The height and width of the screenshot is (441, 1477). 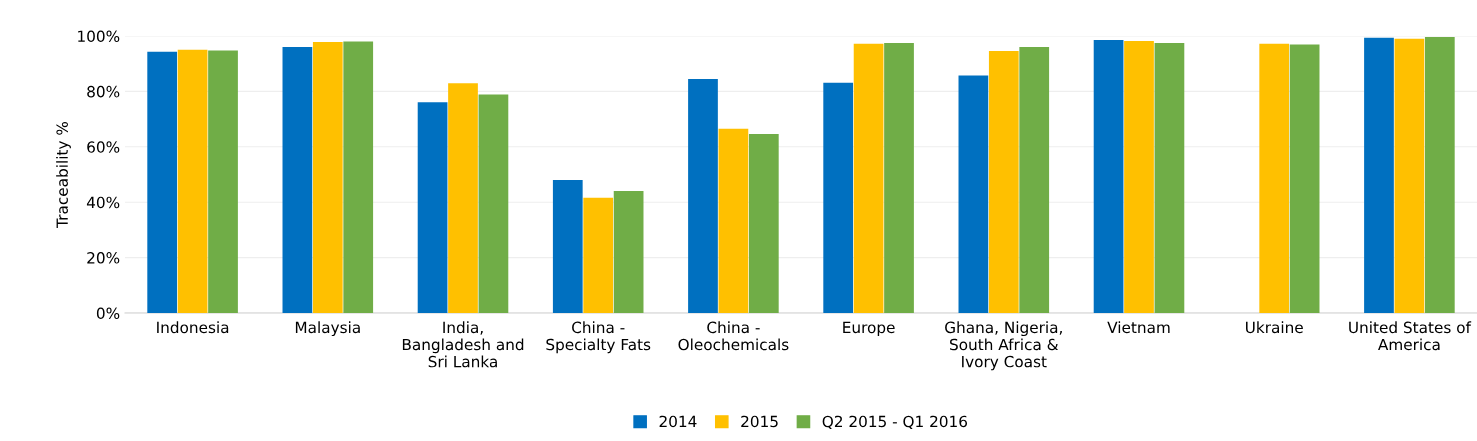 I want to click on x-tick-label: Europe, so click(x=869, y=329).